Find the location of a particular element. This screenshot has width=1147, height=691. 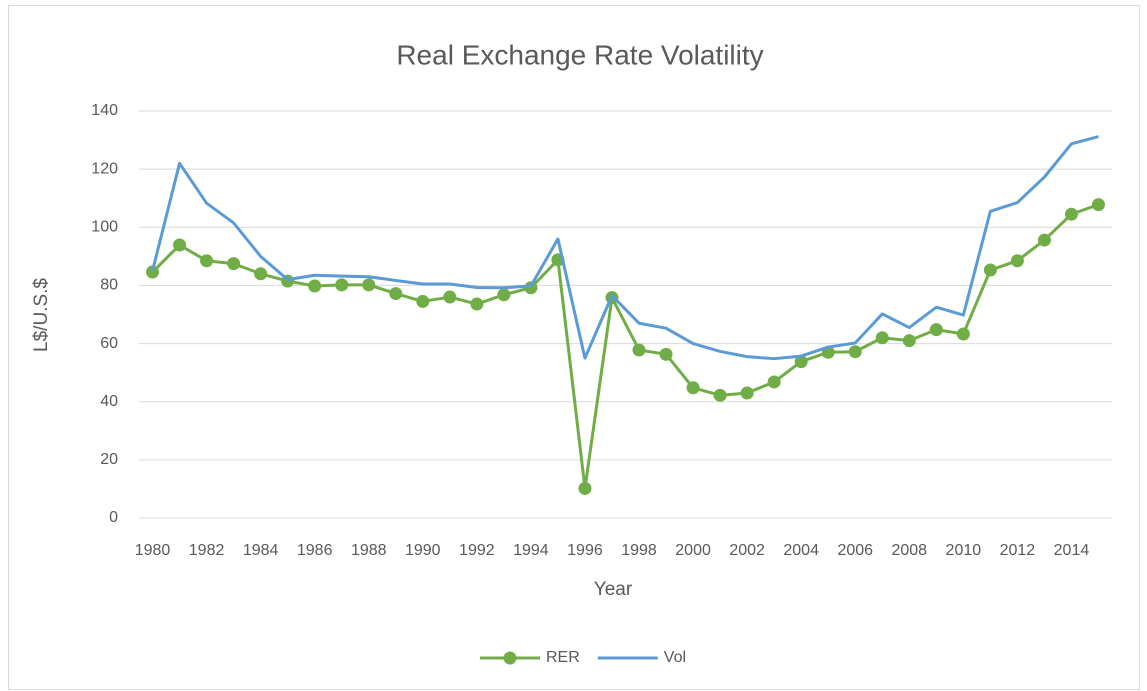

x-tick-label: 2012 is located at coordinates (1018, 550).